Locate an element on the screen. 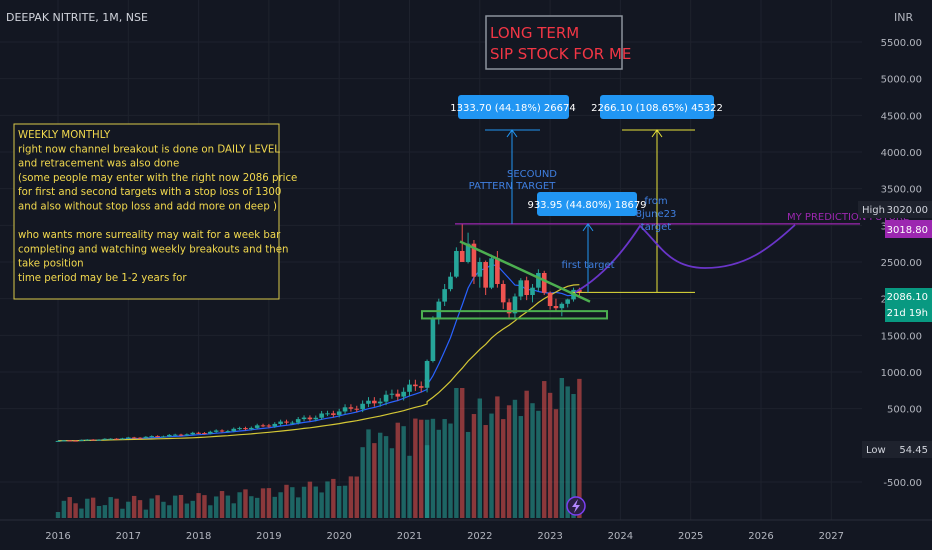 The width and height of the screenshot is (932, 550). target-2-arrowhead is located at coordinates (512, 133).